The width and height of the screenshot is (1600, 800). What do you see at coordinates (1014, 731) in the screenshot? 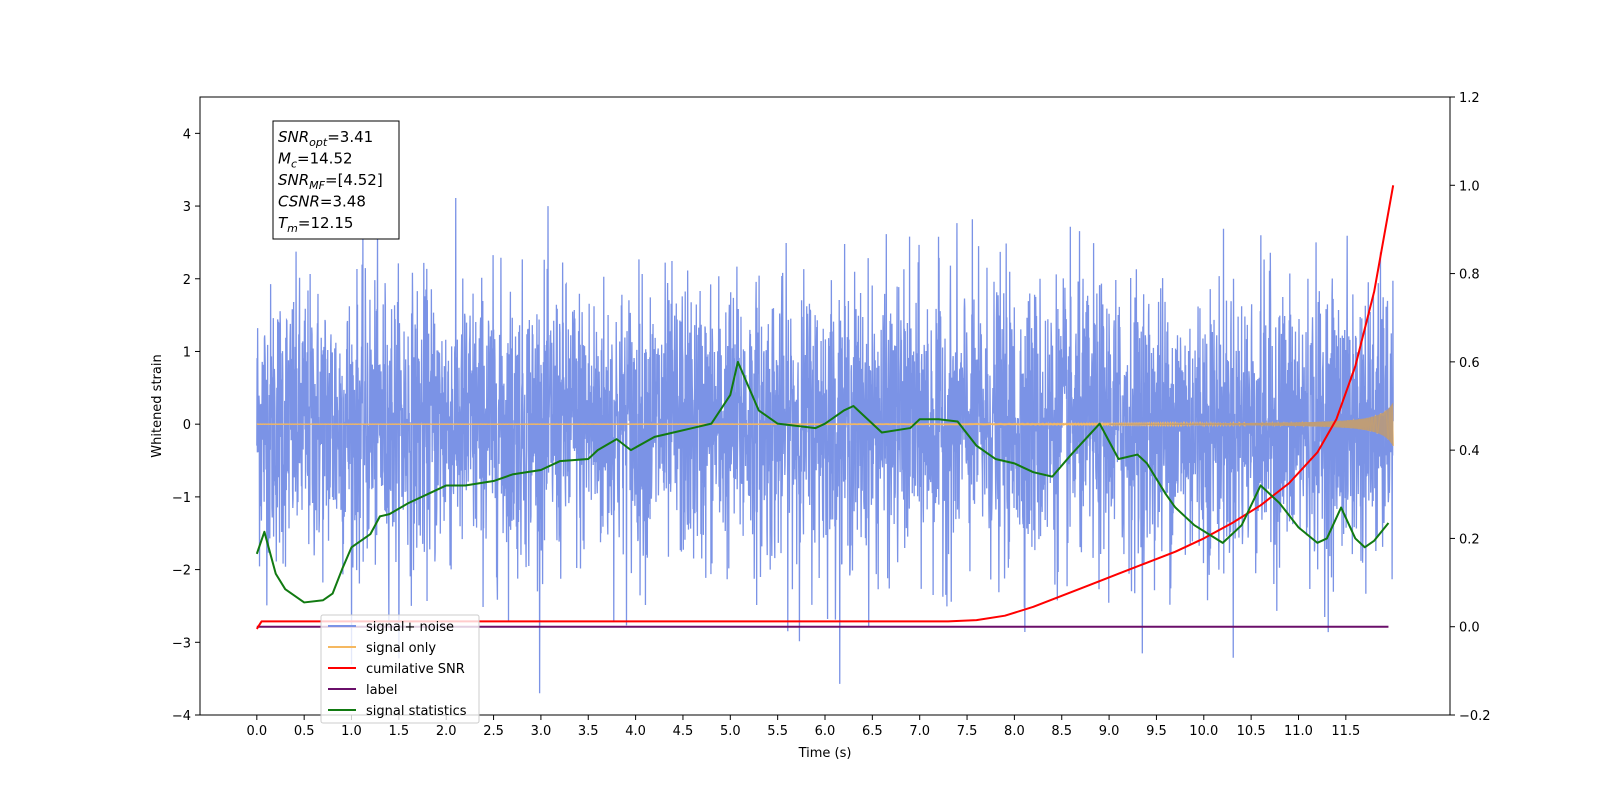
I see `x-tick-label: 8.0` at bounding box center [1014, 731].